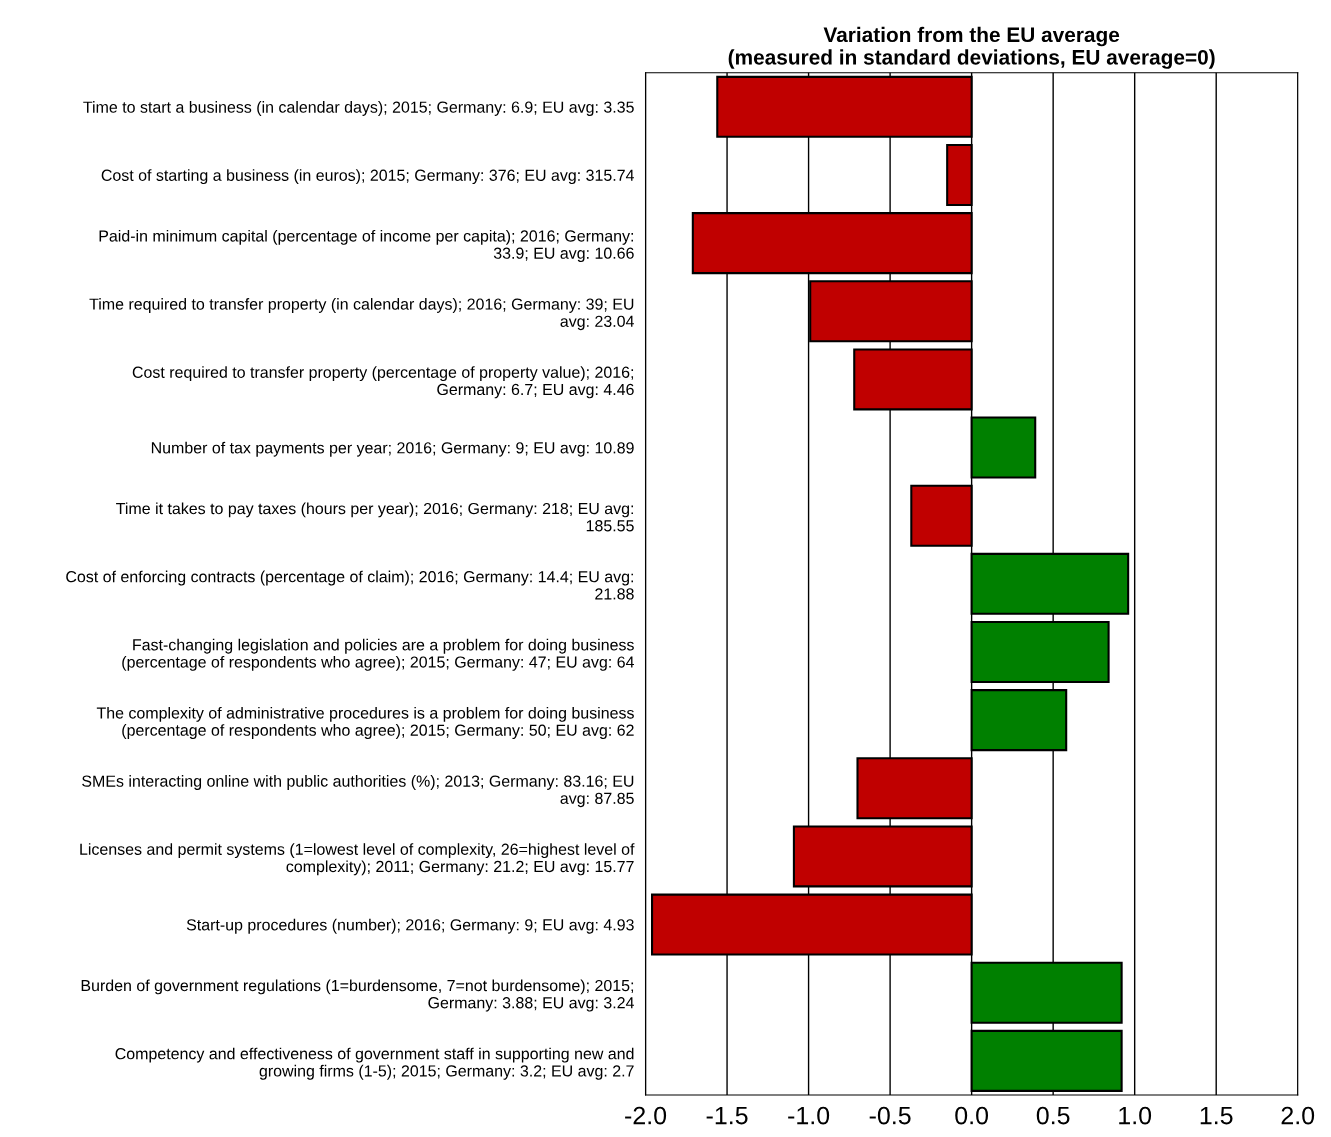 The image size is (1331, 1137). I want to click on y-tick-label: Cost of enforcing contracts (percentage of claim); 2016; Germany: 14.4; EU avg: 21.88, so click(350, 585).